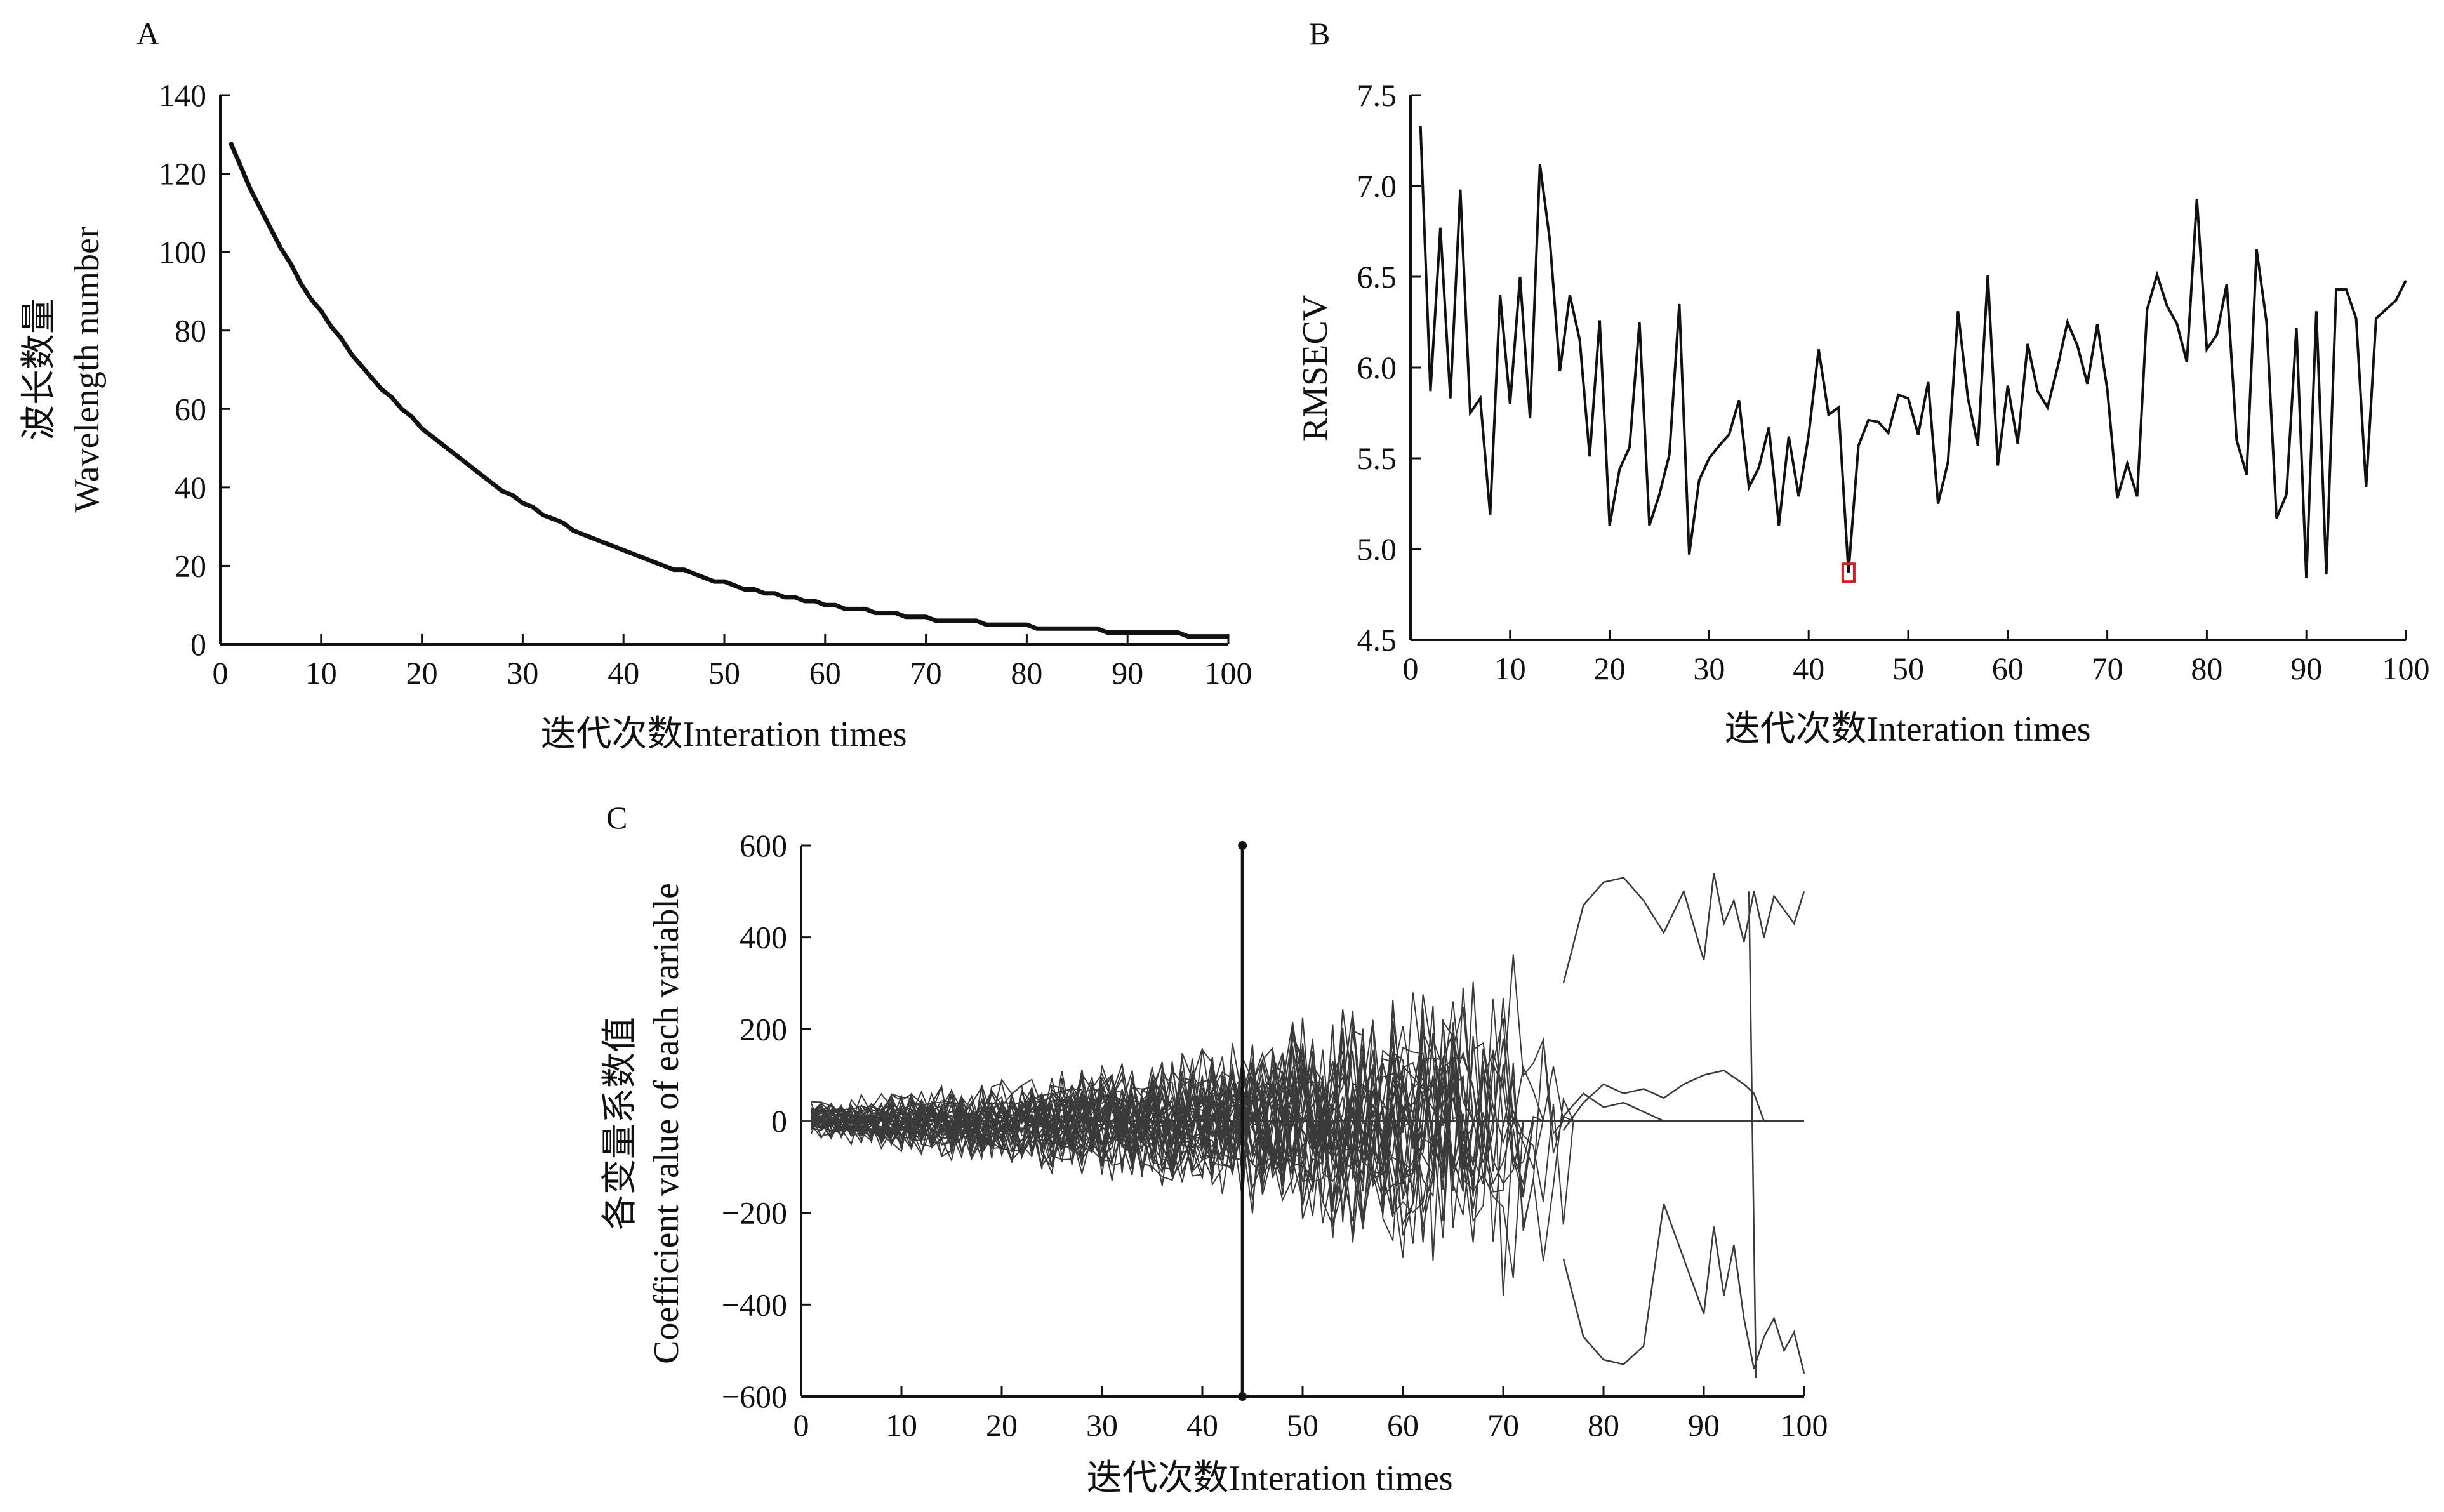 This screenshot has width=2444, height=1512. I want to click on panel-a-xtick-label: 60, so click(825, 673).